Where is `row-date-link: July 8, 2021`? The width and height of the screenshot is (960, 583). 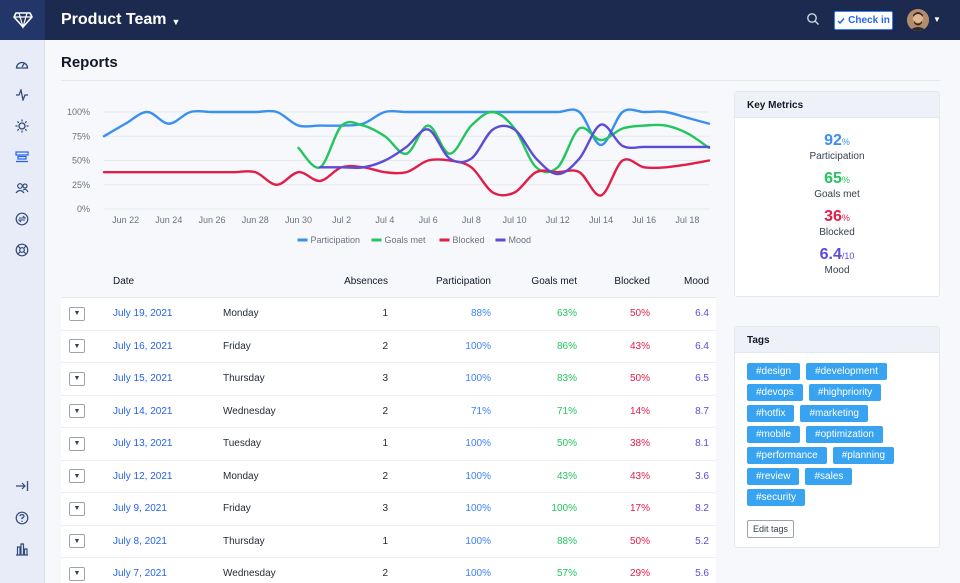 row-date-link: July 8, 2021 is located at coordinates (140, 541).